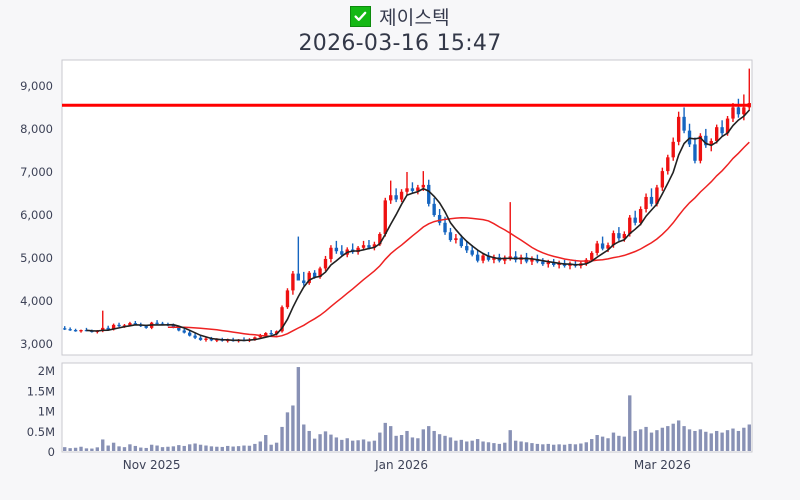 The width and height of the screenshot is (800, 500). Describe the element at coordinates (400, 43) in the screenshot. I see `timestamp-label: 2026-03-16 15:47` at that location.